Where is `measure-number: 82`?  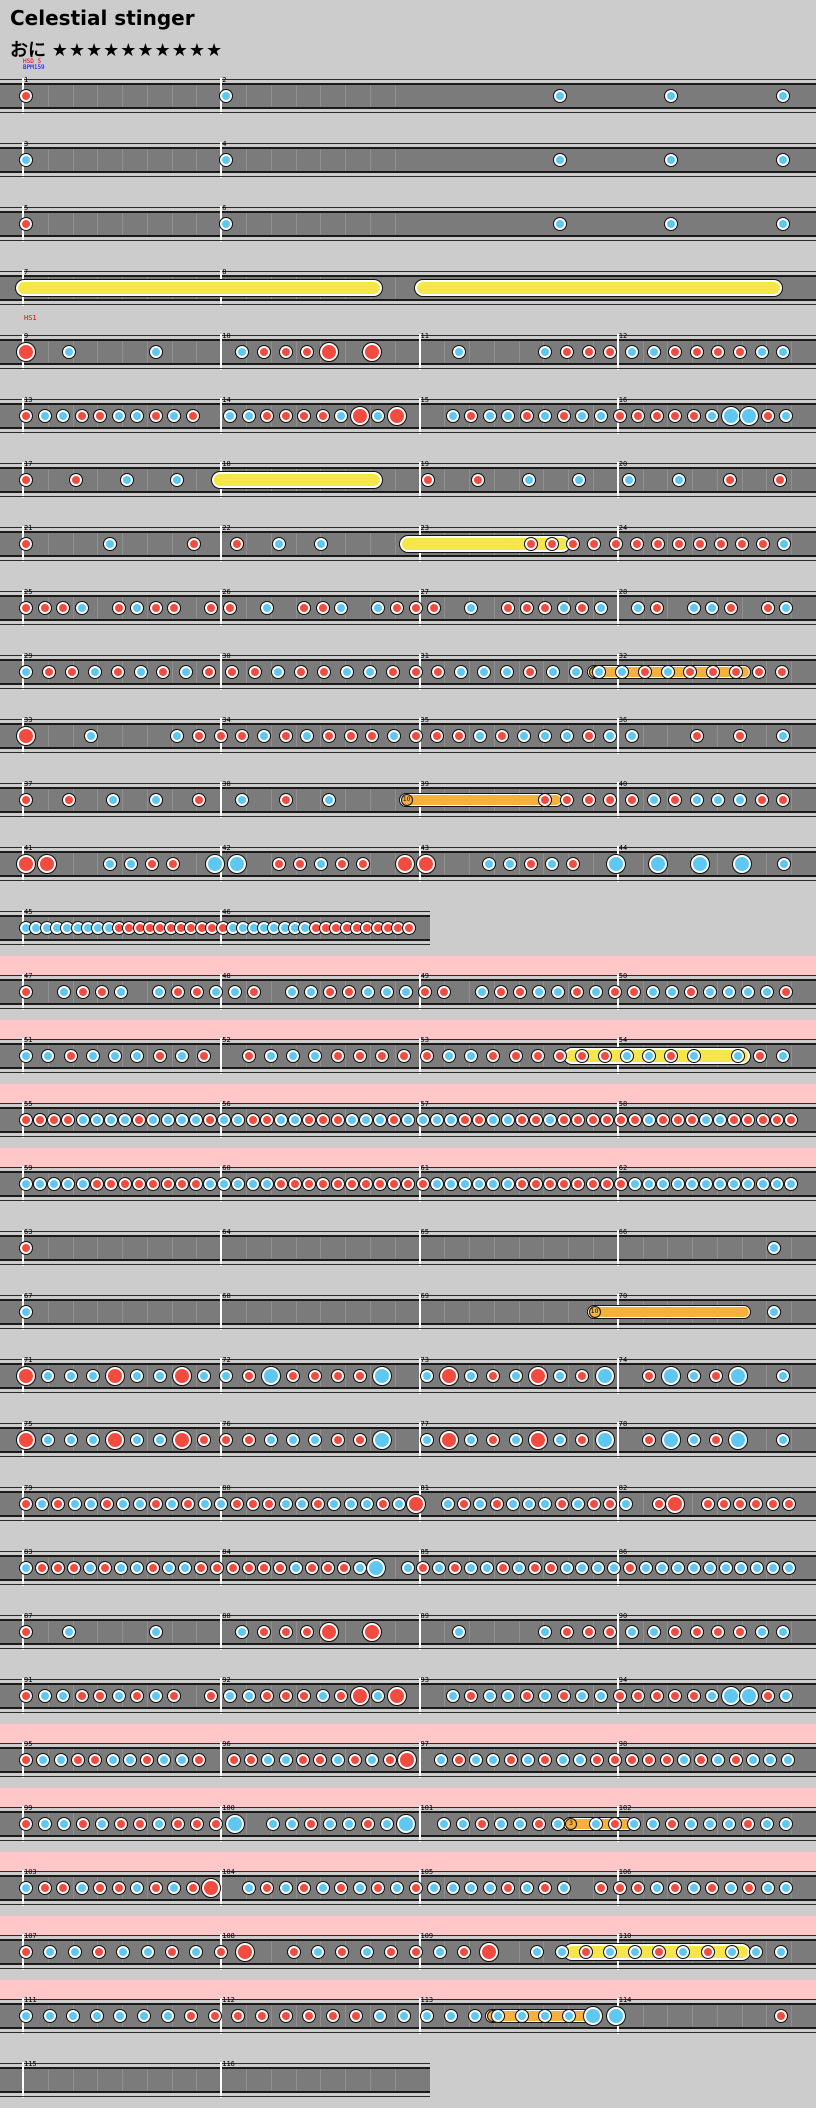 measure-number: 82 is located at coordinates (623, 1488).